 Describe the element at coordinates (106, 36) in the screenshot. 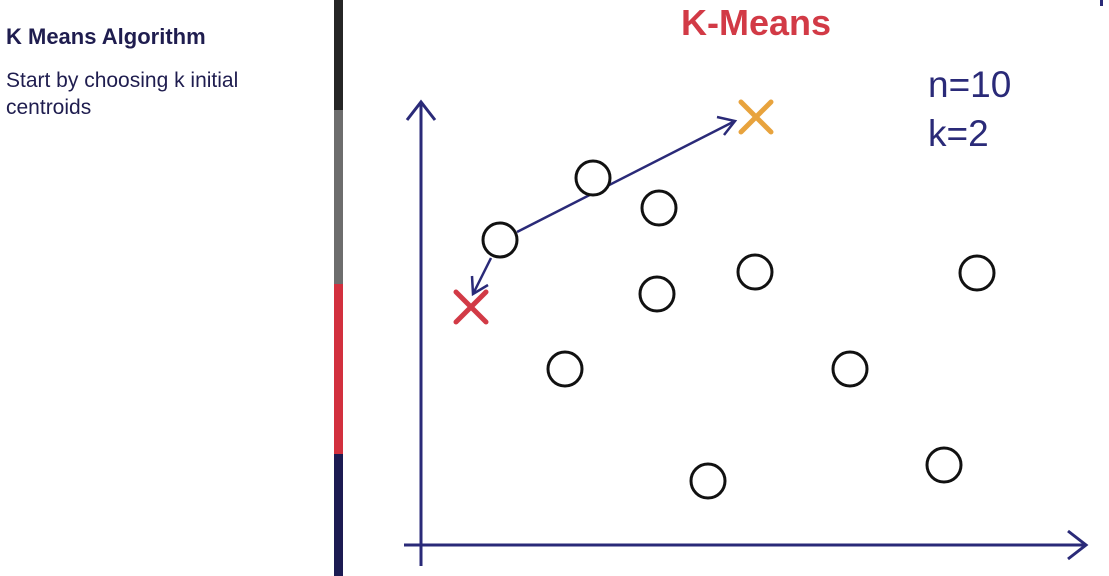

I see `sidebar-title: K Means Algorithm` at that location.